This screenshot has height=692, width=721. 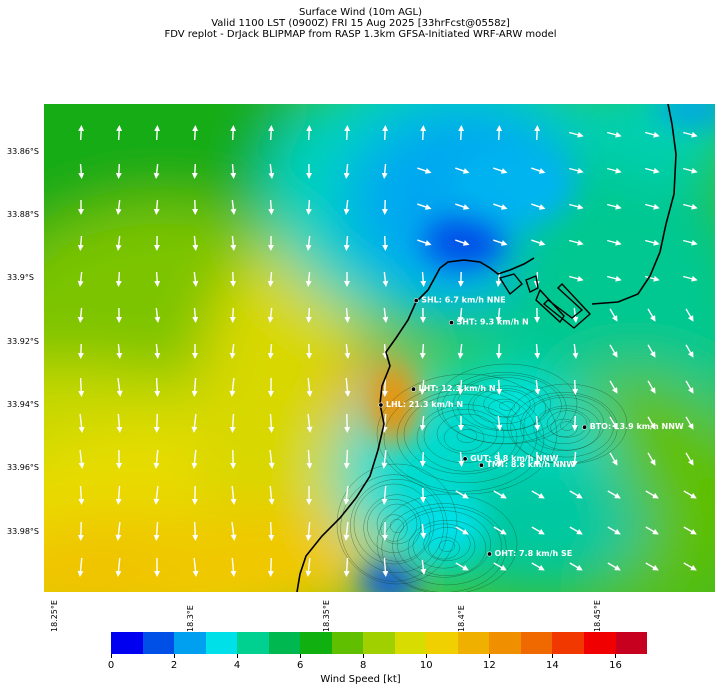 What do you see at coordinates (634, 204) in the screenshot?
I see `coastline-east` at bounding box center [634, 204].